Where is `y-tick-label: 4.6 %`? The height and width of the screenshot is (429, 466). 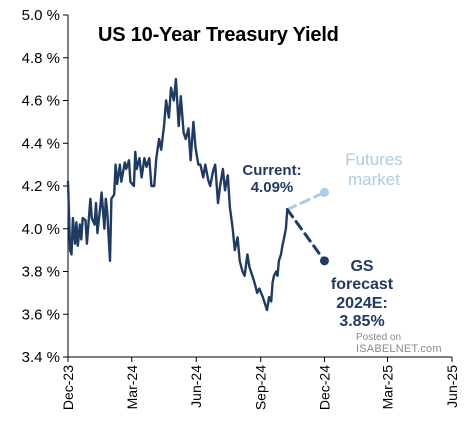
y-tick-label: 4.6 % is located at coordinates (41, 101).